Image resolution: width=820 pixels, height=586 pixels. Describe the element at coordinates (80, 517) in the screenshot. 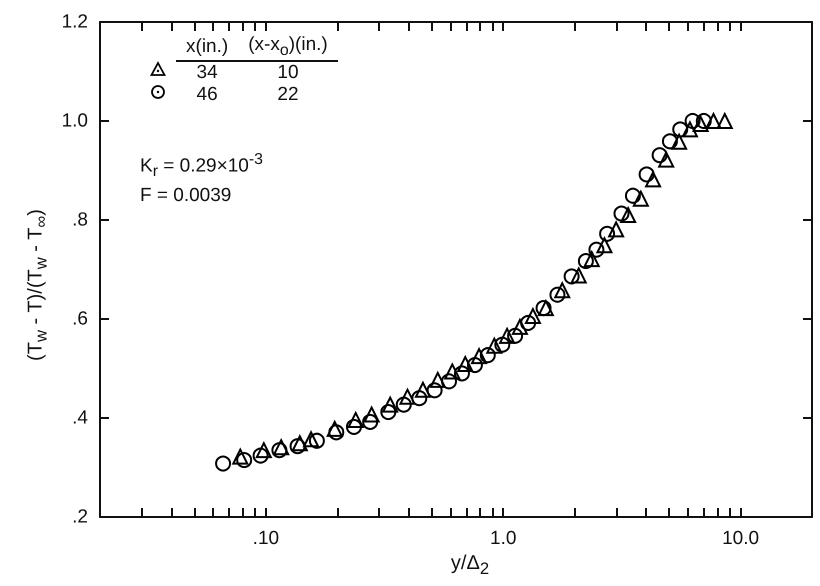

I see `y-tick-label: .2` at that location.